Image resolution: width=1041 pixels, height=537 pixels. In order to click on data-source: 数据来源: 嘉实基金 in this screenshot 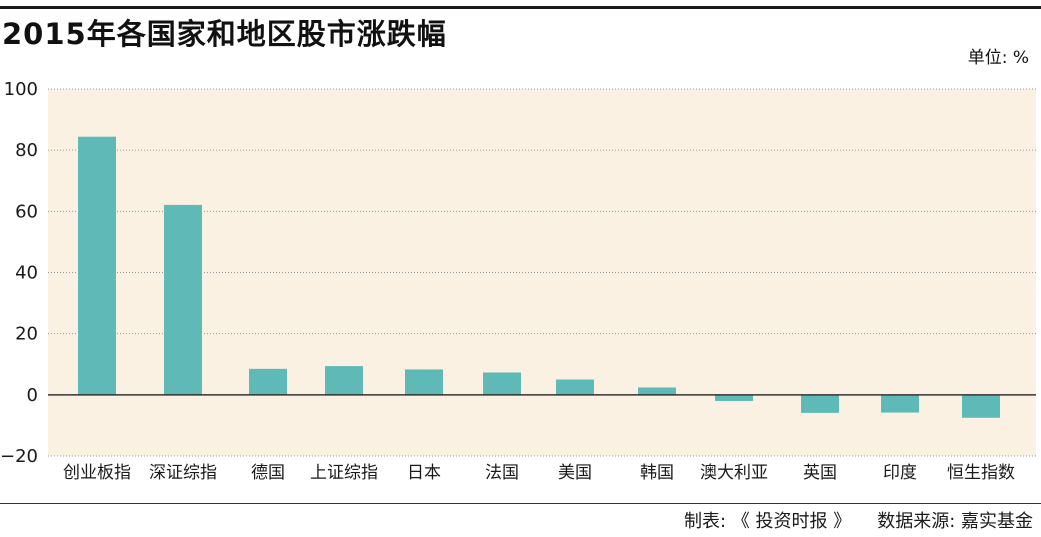, I will do `click(955, 521)`.